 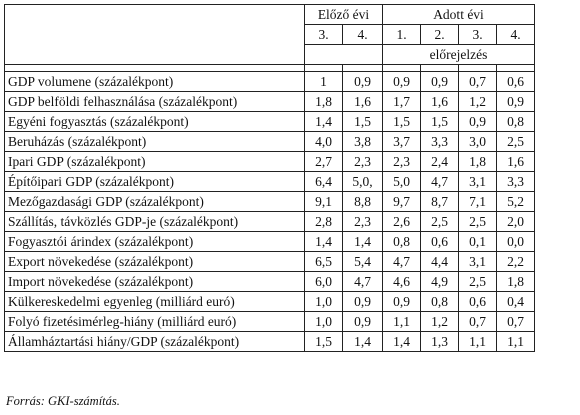 What do you see at coordinates (323, 141) in the screenshot?
I see `value-cell: 4,0` at bounding box center [323, 141].